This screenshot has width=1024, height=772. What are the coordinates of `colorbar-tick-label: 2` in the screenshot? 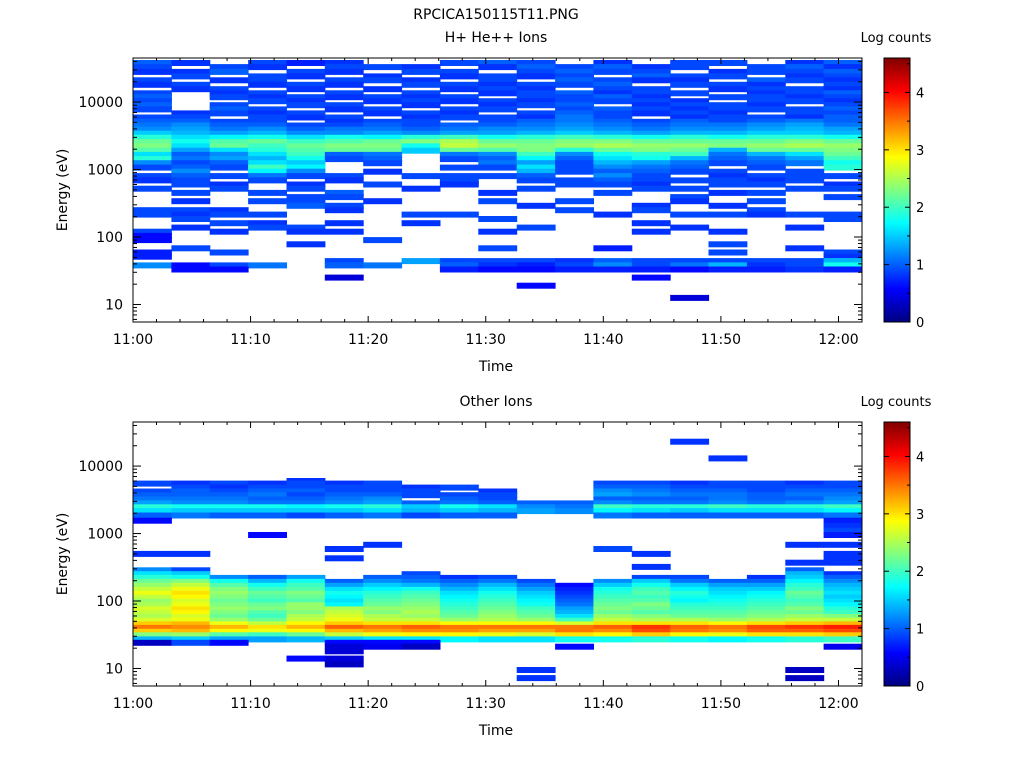 It's located at (920, 572).